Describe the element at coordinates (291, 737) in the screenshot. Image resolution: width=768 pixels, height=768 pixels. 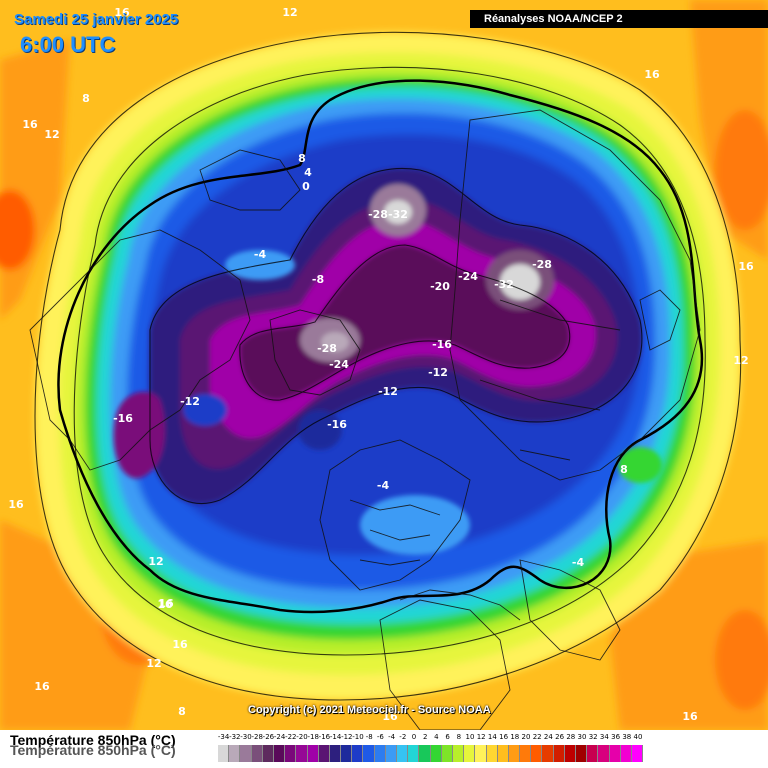
I see `legend-value-label: -22` at that location.